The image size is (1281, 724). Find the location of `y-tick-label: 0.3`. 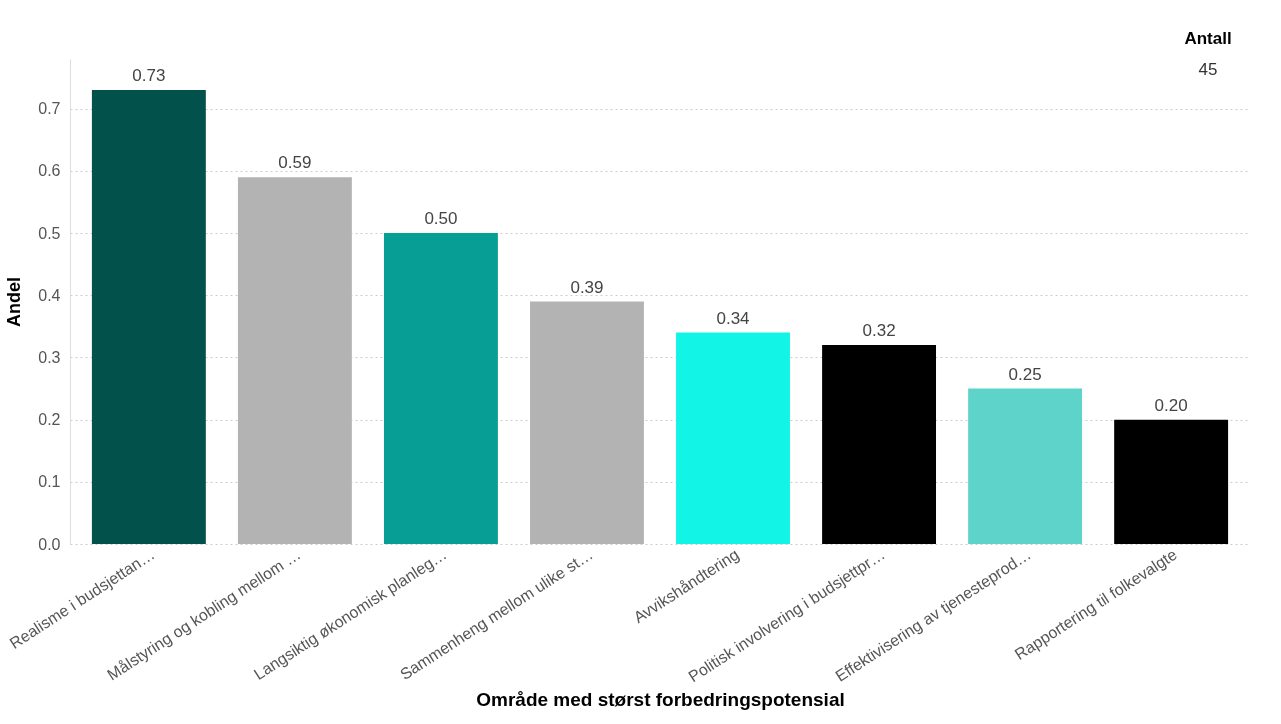

y-tick-label: 0.3 is located at coordinates (49, 357).